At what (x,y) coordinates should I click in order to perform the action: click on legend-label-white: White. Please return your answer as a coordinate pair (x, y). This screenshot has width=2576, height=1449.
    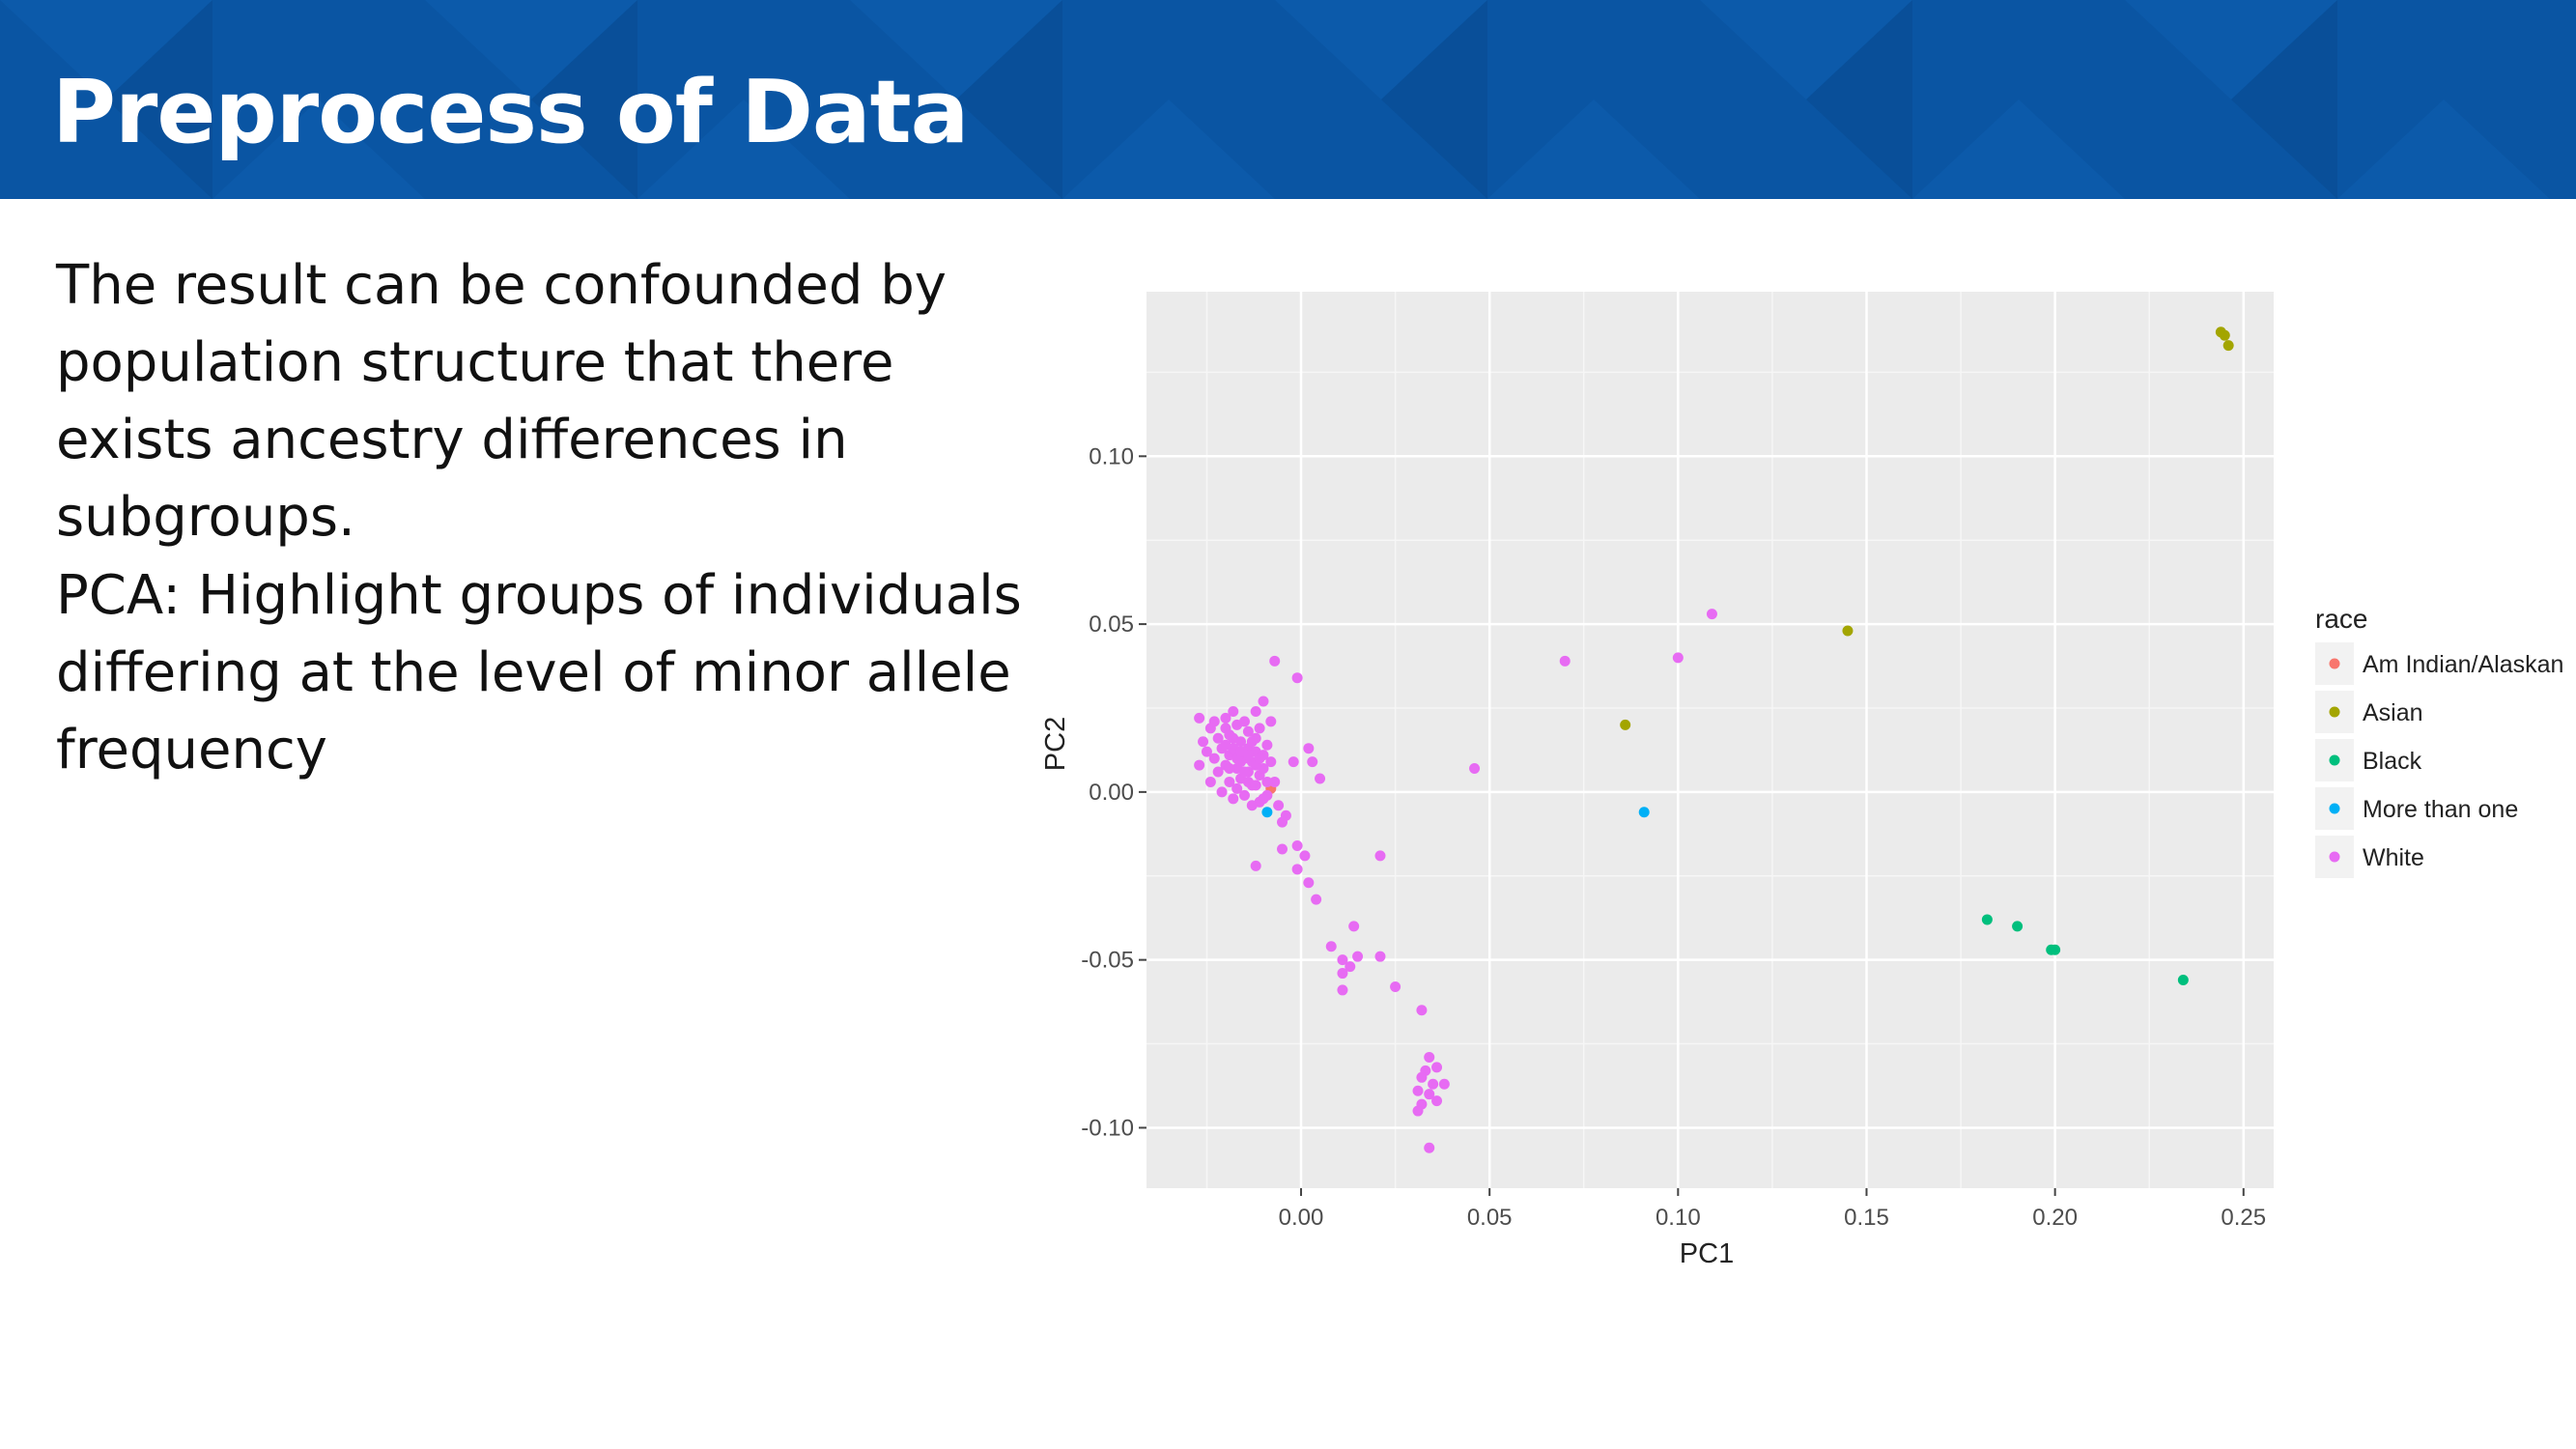
    Looking at the image, I should click on (2393, 857).